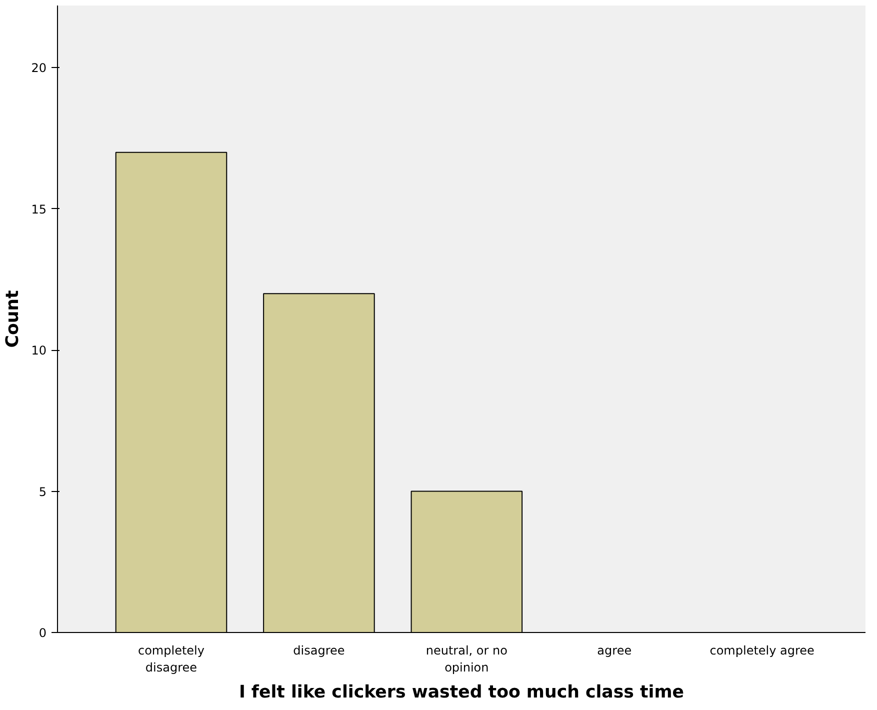 This screenshot has height=710, width=877. Describe the element at coordinates (319, 651) in the screenshot. I see `x-tick-label: disagree` at that location.